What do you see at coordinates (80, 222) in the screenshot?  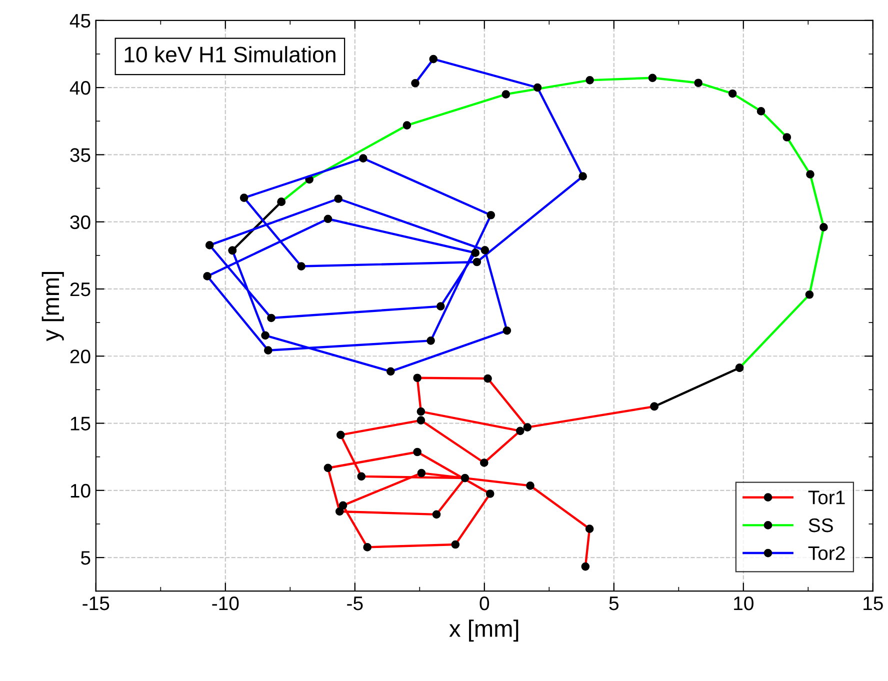 I see `y-tick-label: 30` at bounding box center [80, 222].